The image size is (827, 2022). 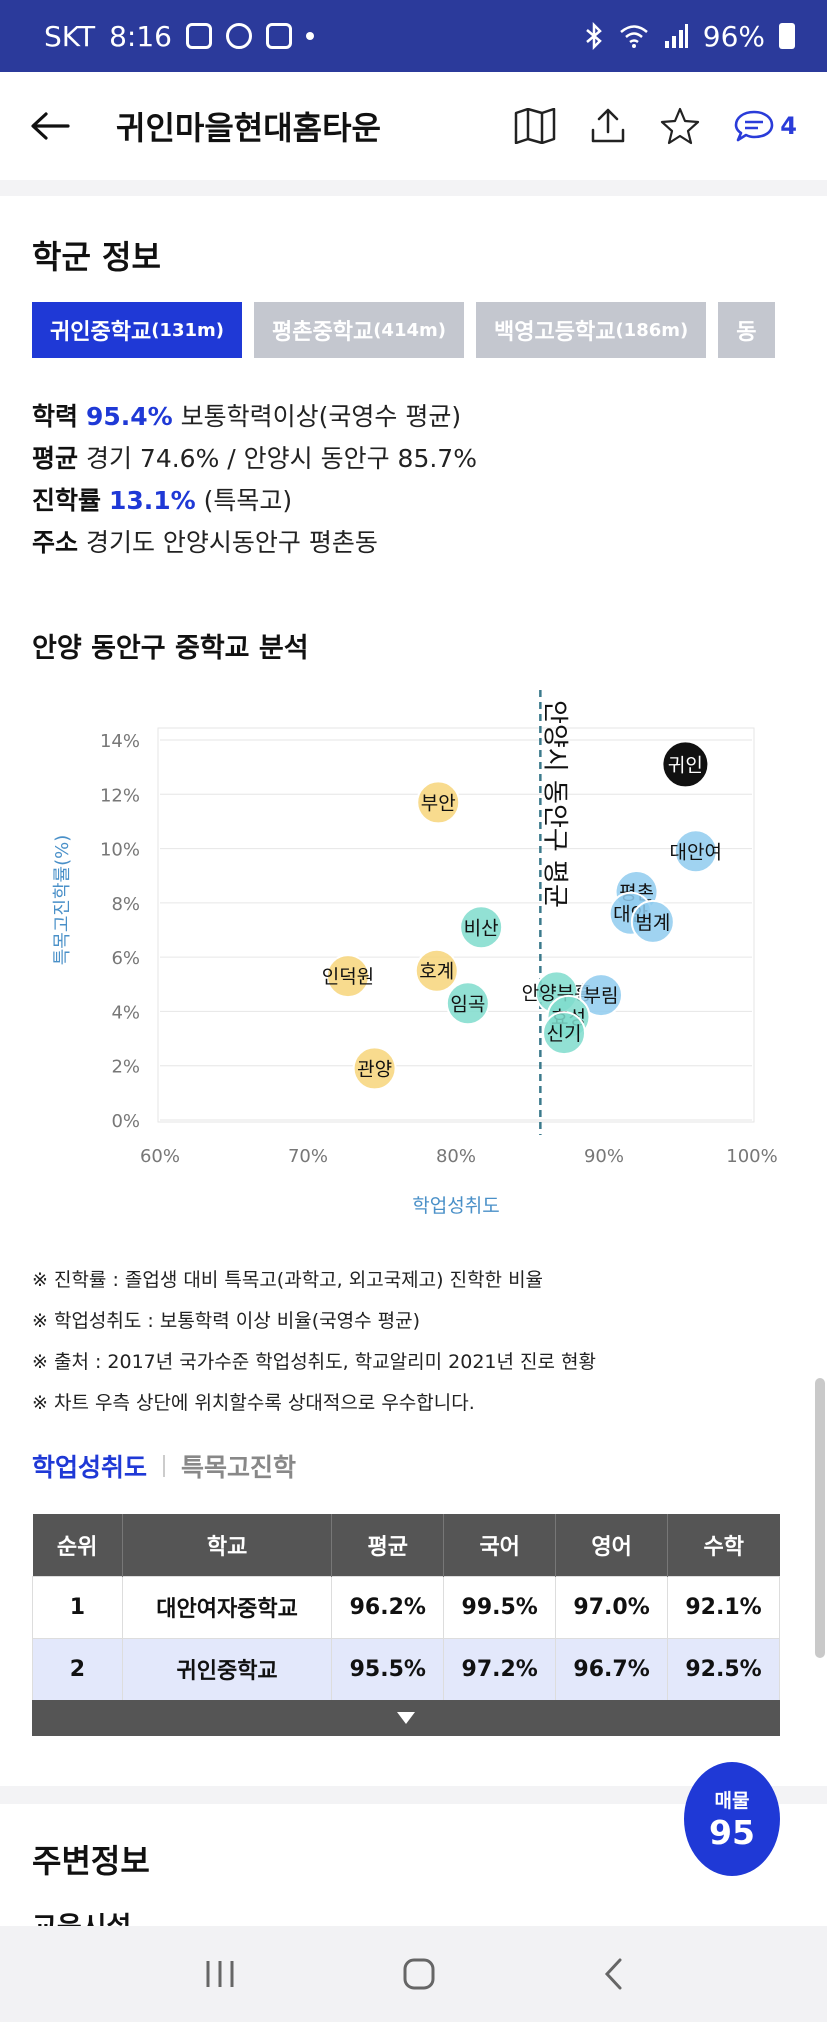 What do you see at coordinates (406, 1718) in the screenshot?
I see `expand-table-button` at bounding box center [406, 1718].